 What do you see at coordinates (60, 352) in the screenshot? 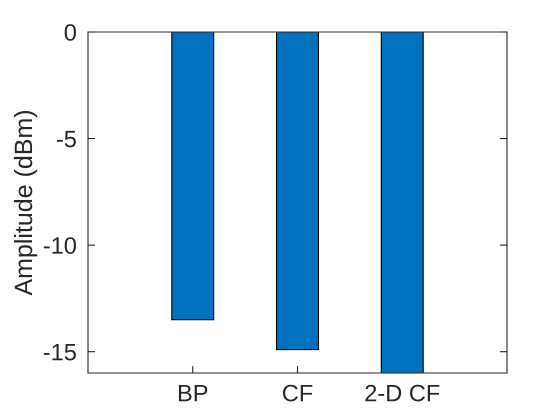
I see `y-tick-label: -15` at bounding box center [60, 352].